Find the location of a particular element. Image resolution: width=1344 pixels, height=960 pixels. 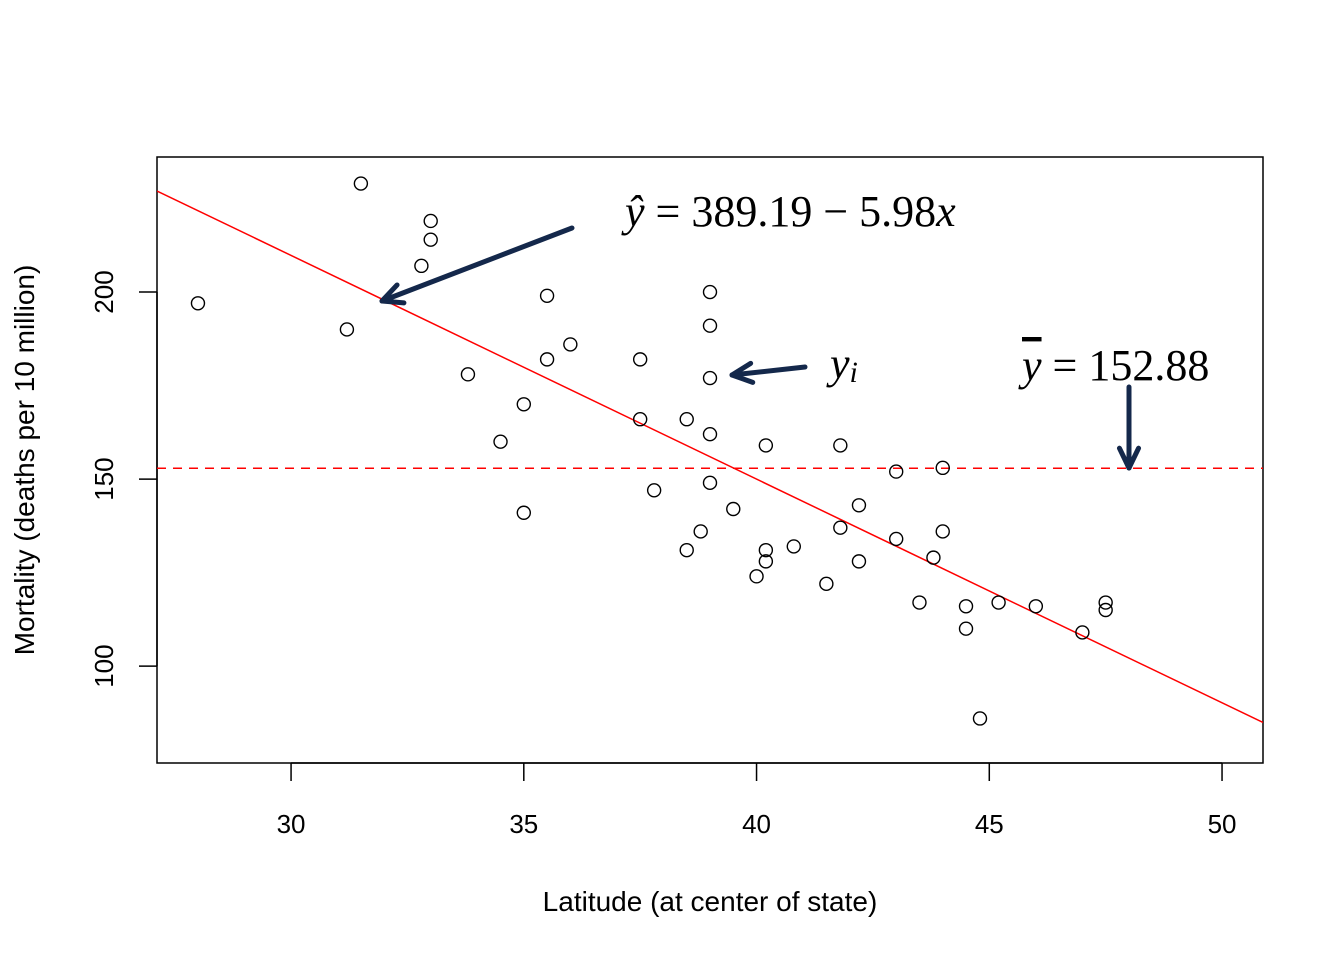

x-axis-label: Latitude (at center of state) is located at coordinates (710, 901).